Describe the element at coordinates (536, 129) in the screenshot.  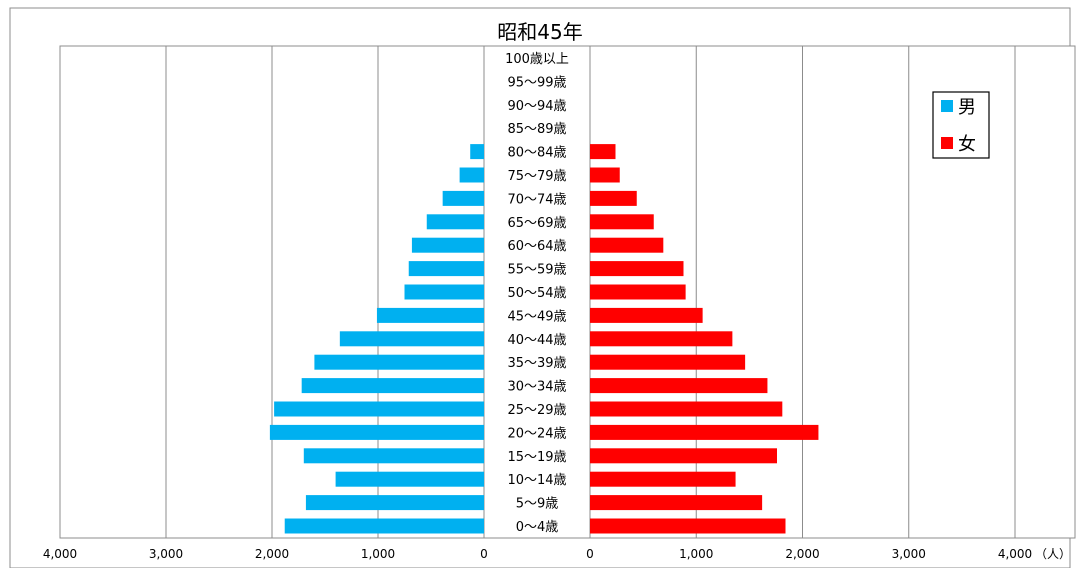
I see `age-group-label: 85～89歳` at that location.